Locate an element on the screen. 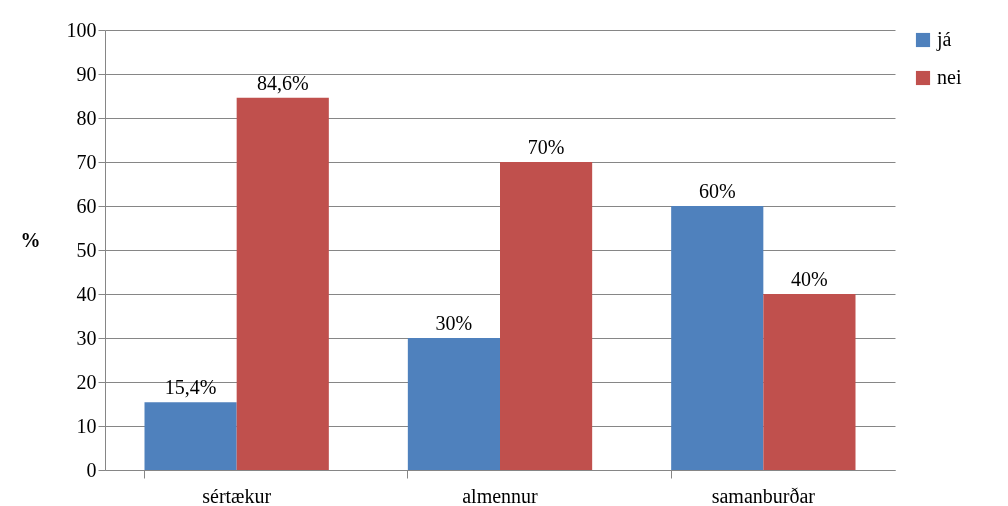  y-tick-label: 70 is located at coordinates (86, 161).